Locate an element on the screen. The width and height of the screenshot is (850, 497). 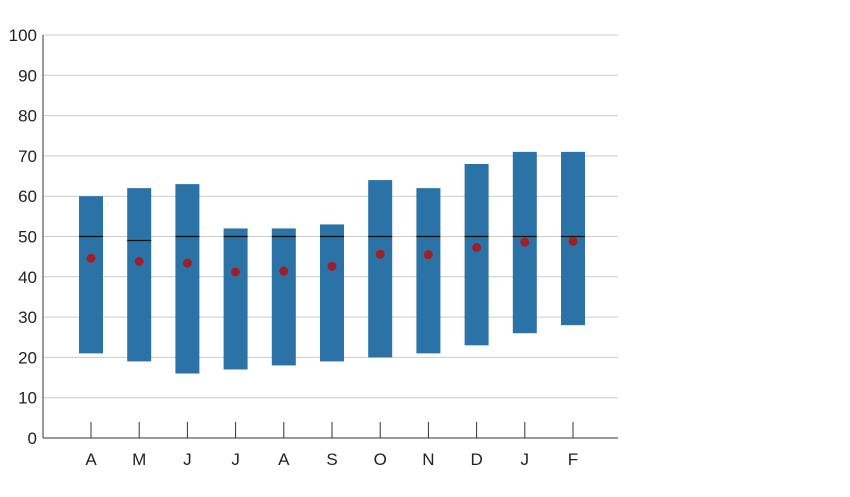
y-tick-label: 80 is located at coordinates (27, 116).